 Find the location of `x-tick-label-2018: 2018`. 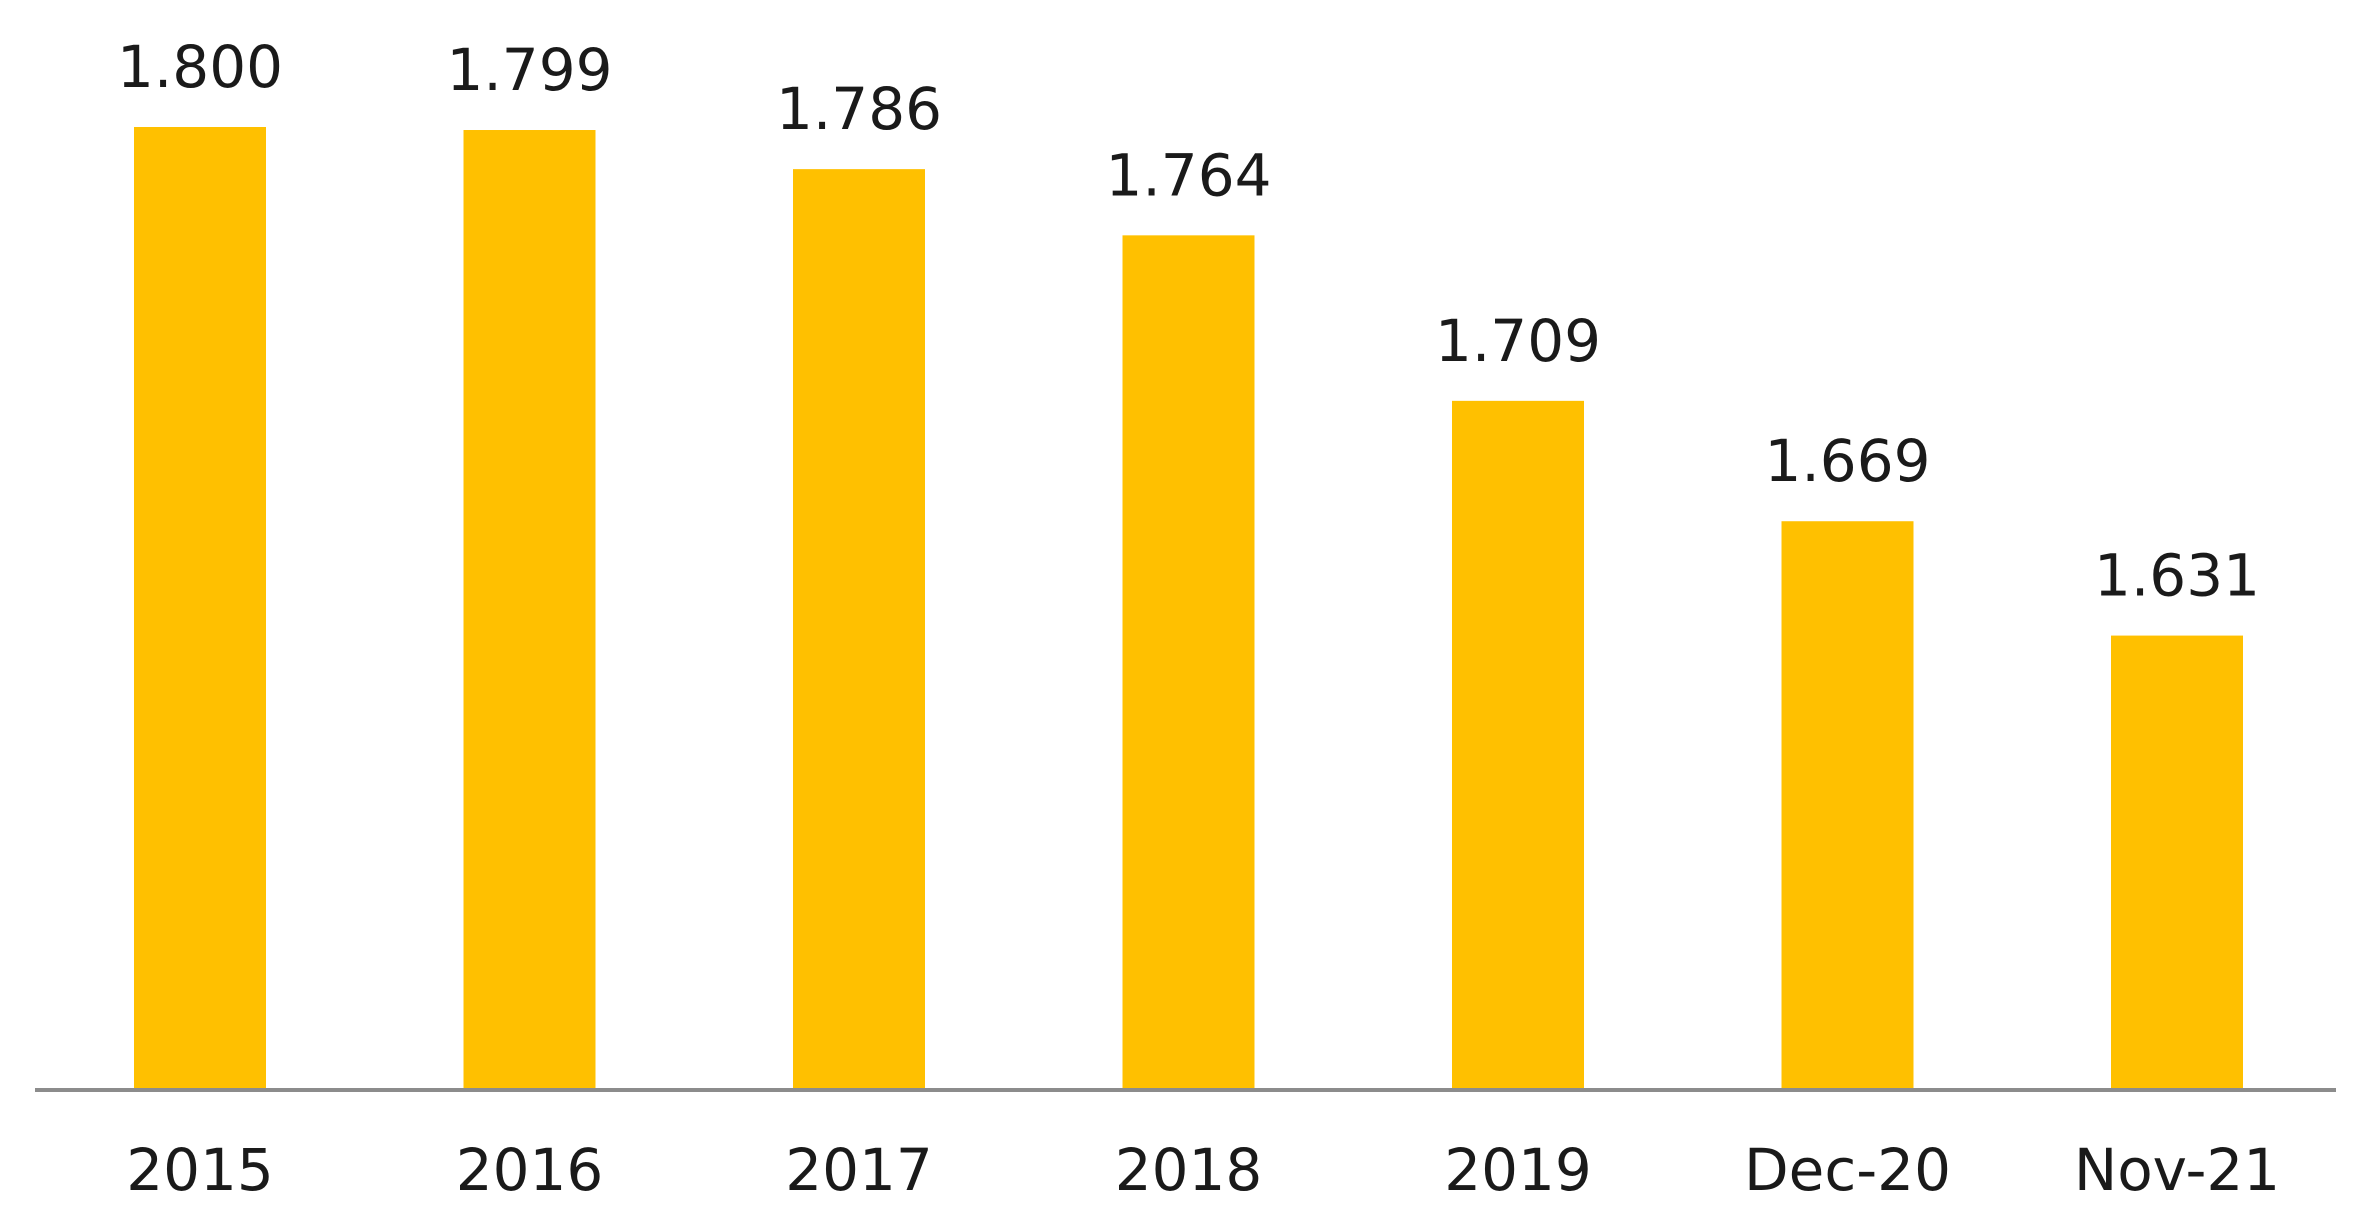

x-tick-label-2018: 2018 is located at coordinates (1189, 1170).